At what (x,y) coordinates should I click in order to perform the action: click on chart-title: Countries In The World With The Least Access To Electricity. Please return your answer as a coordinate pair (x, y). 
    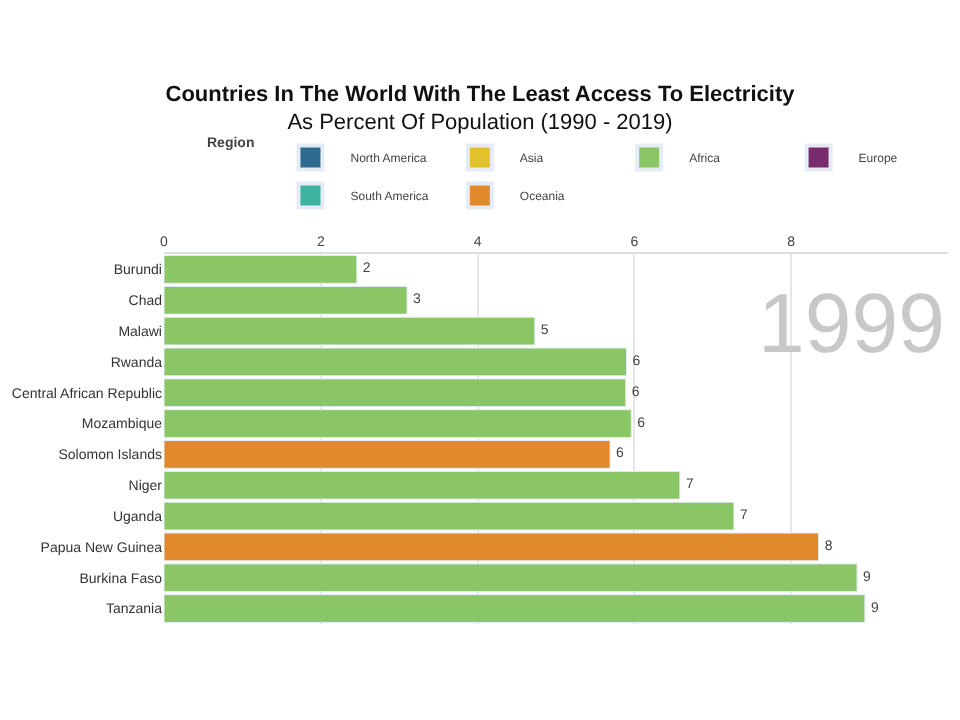
    Looking at the image, I should click on (481, 94).